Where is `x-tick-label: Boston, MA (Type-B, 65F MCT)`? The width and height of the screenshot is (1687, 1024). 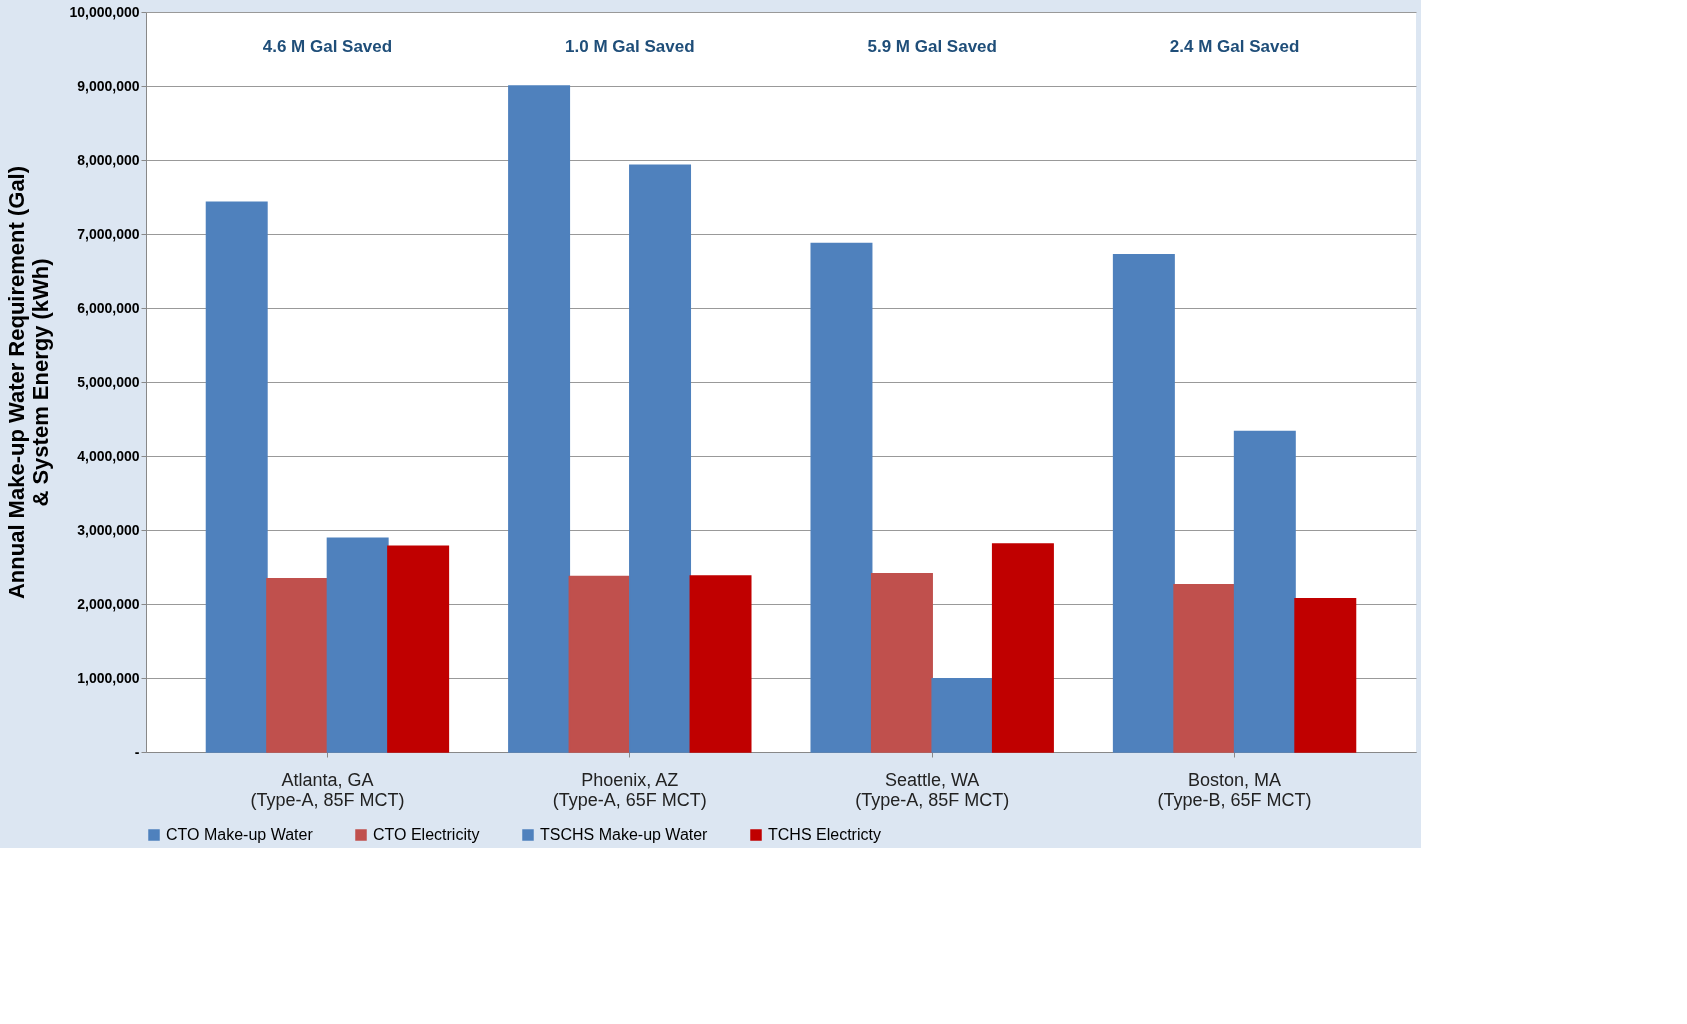
x-tick-label: Boston, MA (Type-B, 65F MCT) is located at coordinates (1234, 789).